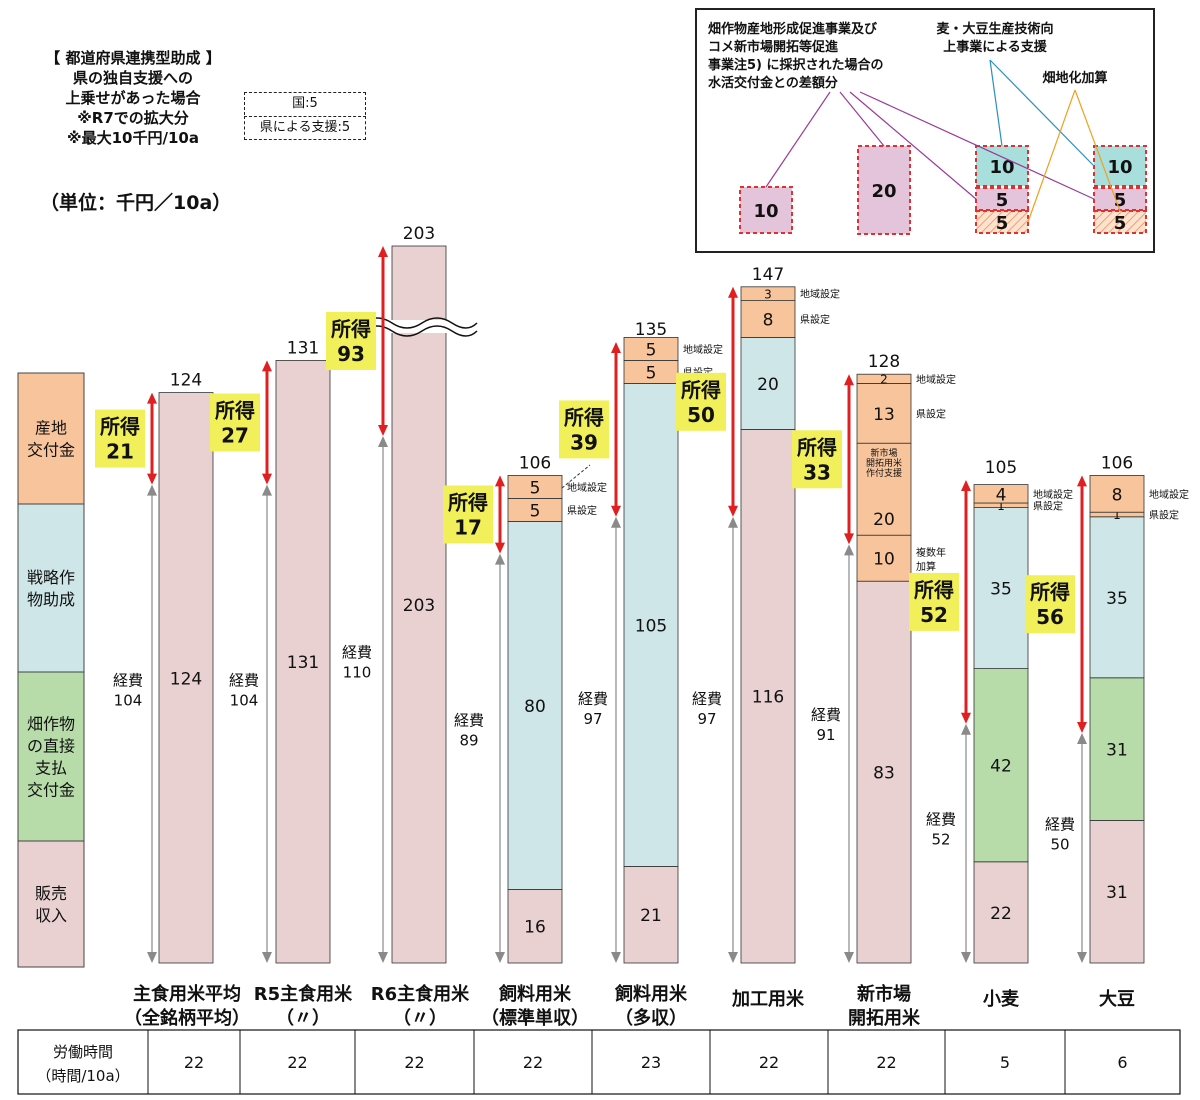 Image resolution: width=1200 pixels, height=1100 pixels. Describe the element at coordinates (1117, 893) in the screenshot. I see `bar-8-value-0: 31` at that location.